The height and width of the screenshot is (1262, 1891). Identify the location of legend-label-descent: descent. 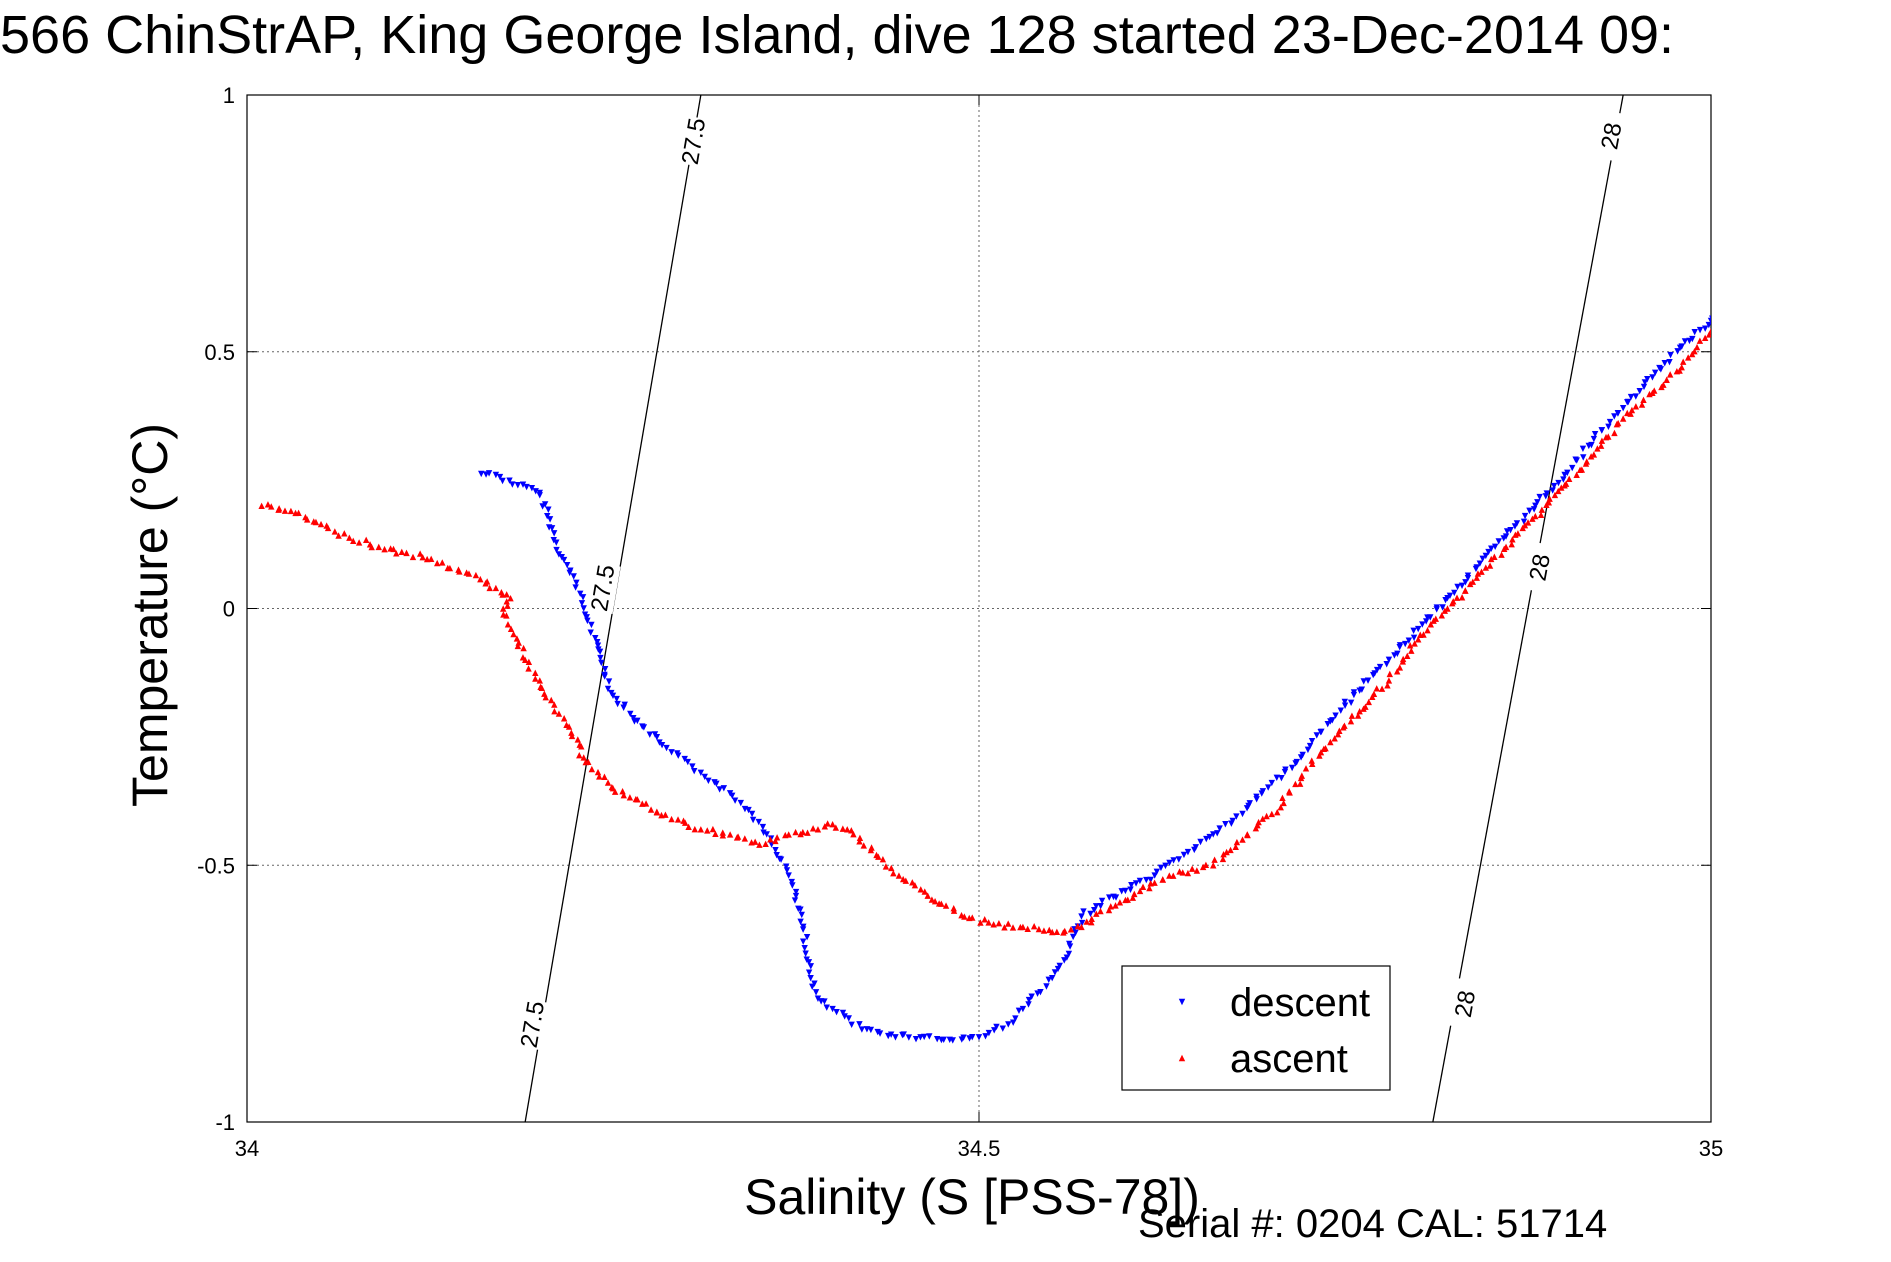
(1300, 1003).